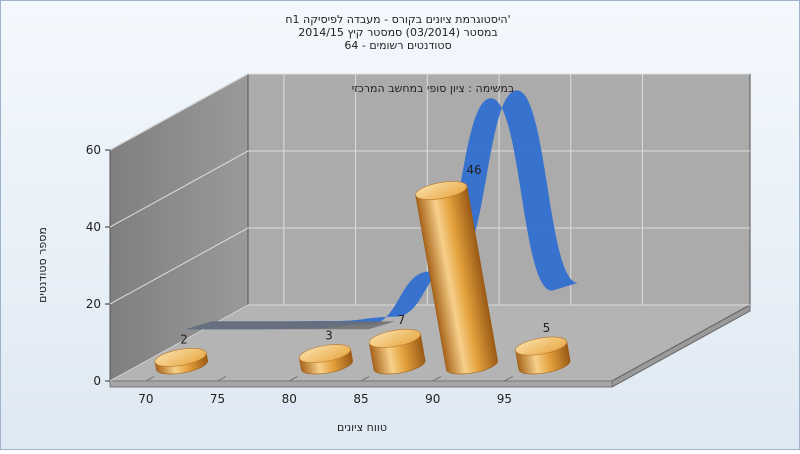  I want to click on bar-body, so click(456, 280).